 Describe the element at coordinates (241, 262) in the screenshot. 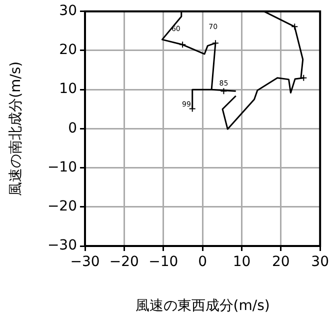

I see `x-tick-label: 10` at that location.